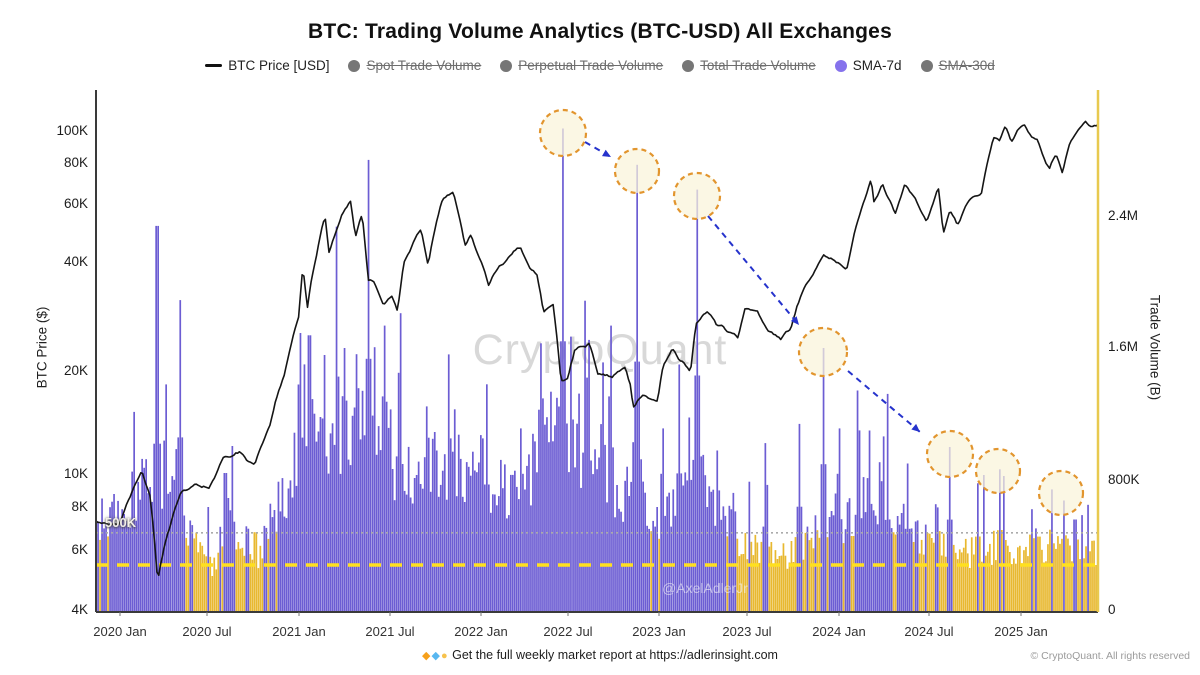 The width and height of the screenshot is (1200, 675). I want to click on x-tick-label: 2022 Jan, so click(481, 631).